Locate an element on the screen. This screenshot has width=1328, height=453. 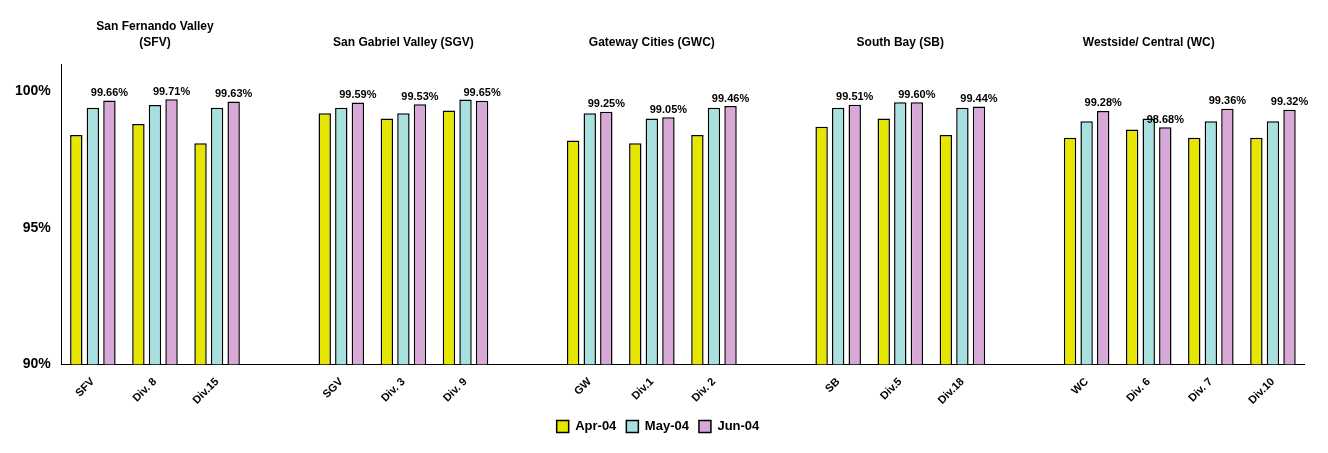
y-tick-label: 90% is located at coordinates (37, 363).